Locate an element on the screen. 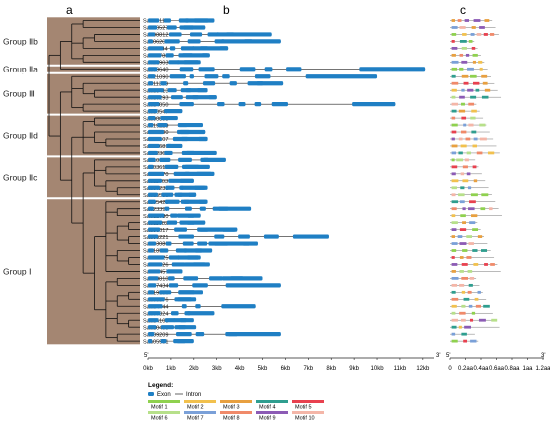 The image size is (550, 425). gene-label: Sau11389 is located at coordinates (155, 84).